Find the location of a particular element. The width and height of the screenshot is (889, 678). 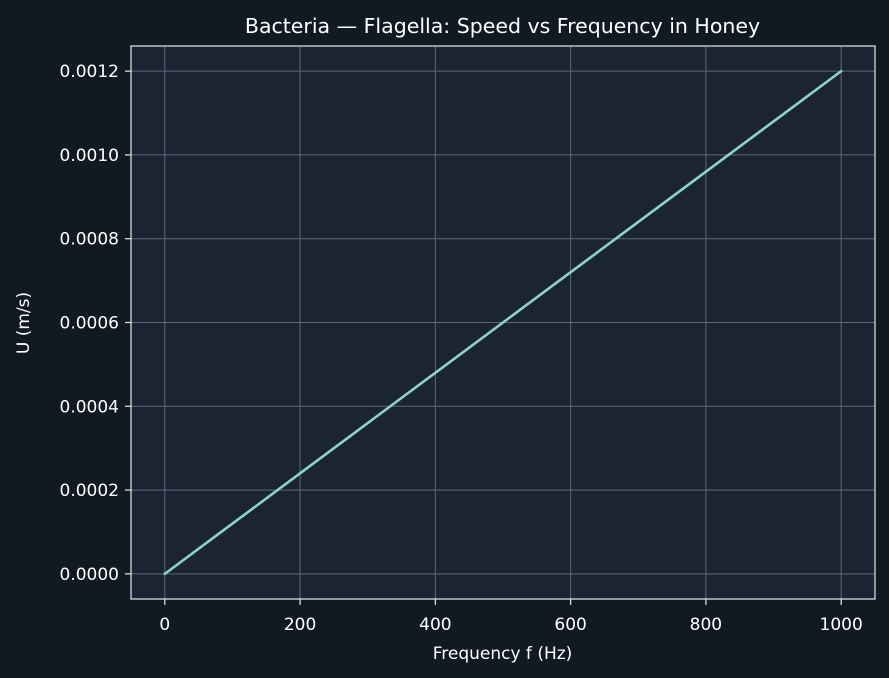

x-tick-label: 0 is located at coordinates (164, 625).